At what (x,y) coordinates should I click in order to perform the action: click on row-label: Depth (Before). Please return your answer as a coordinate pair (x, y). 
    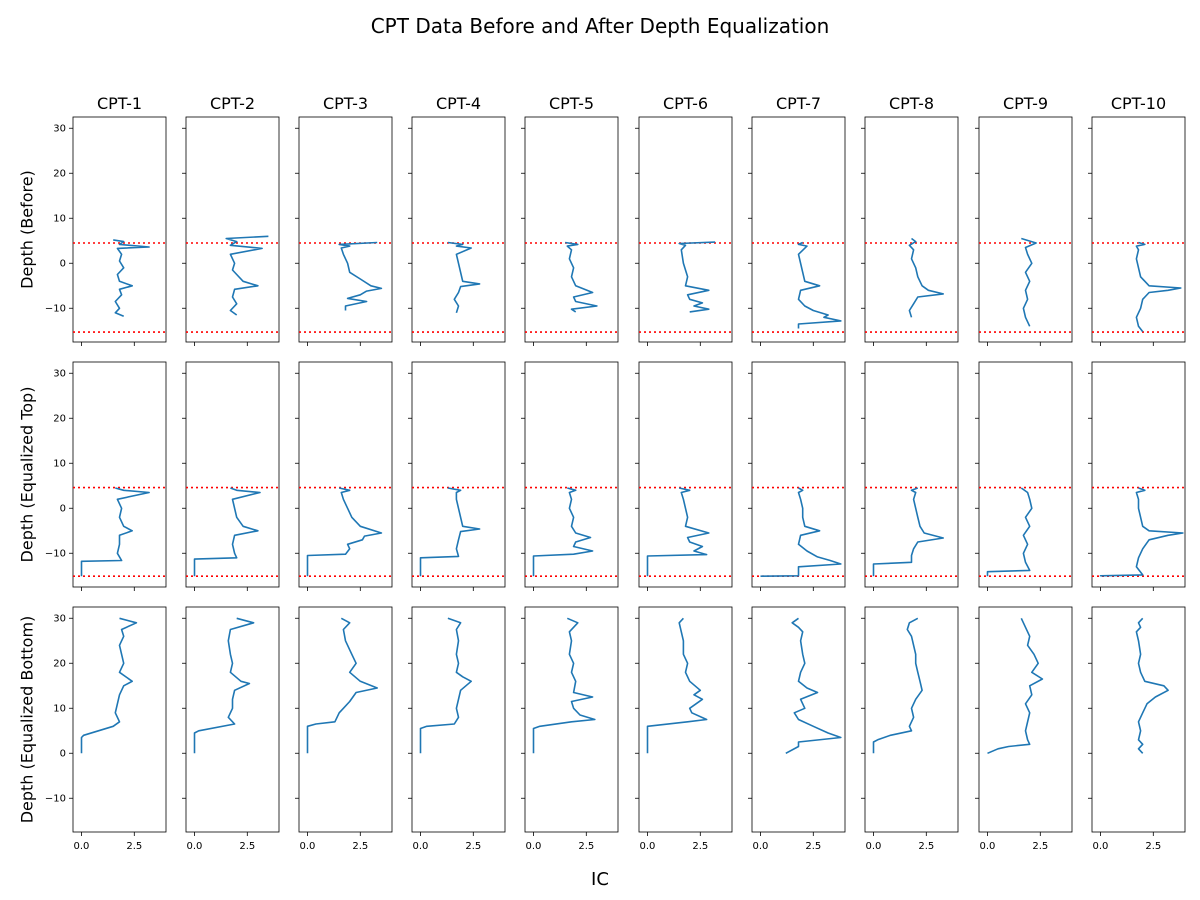
    Looking at the image, I should click on (27, 229).